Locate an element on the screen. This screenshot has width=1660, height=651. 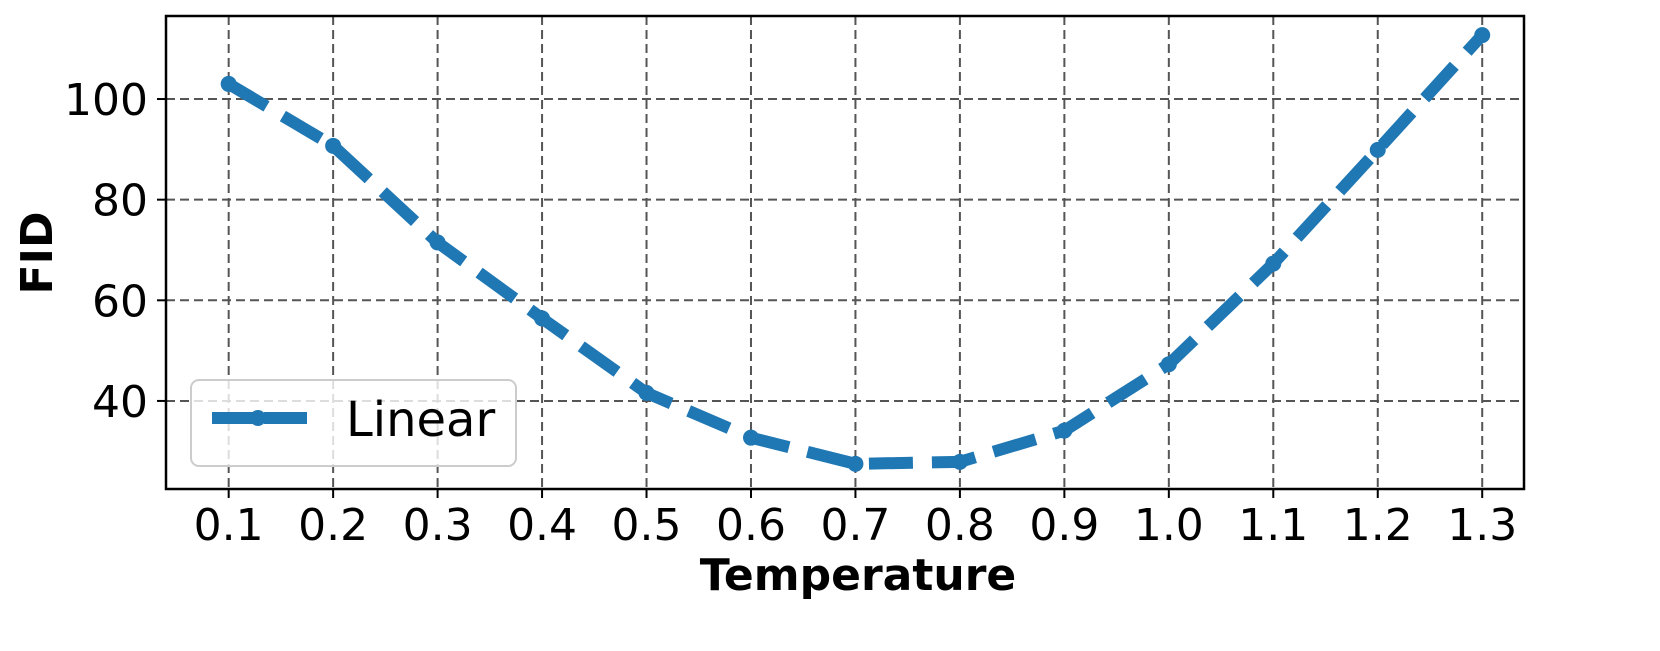
x-axis-ticks: 0.1 0.2 0.3 0.4 0.5 0.6 0.7 0.8 0.9 1.0 1.1 1.2 1.3 is located at coordinates (855, 520).